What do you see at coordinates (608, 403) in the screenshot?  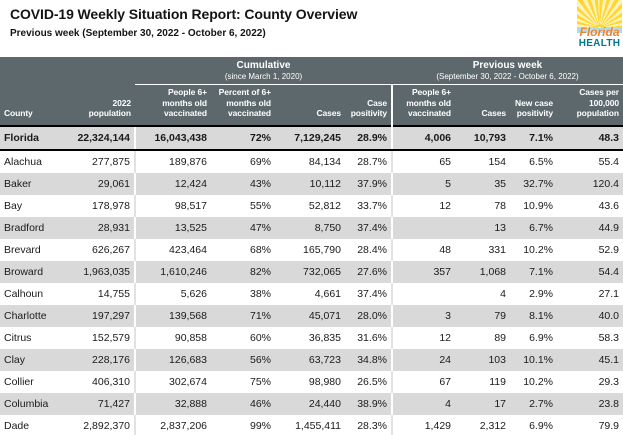 I see `week-cases-per-100k-cell: 23.8` at bounding box center [608, 403].